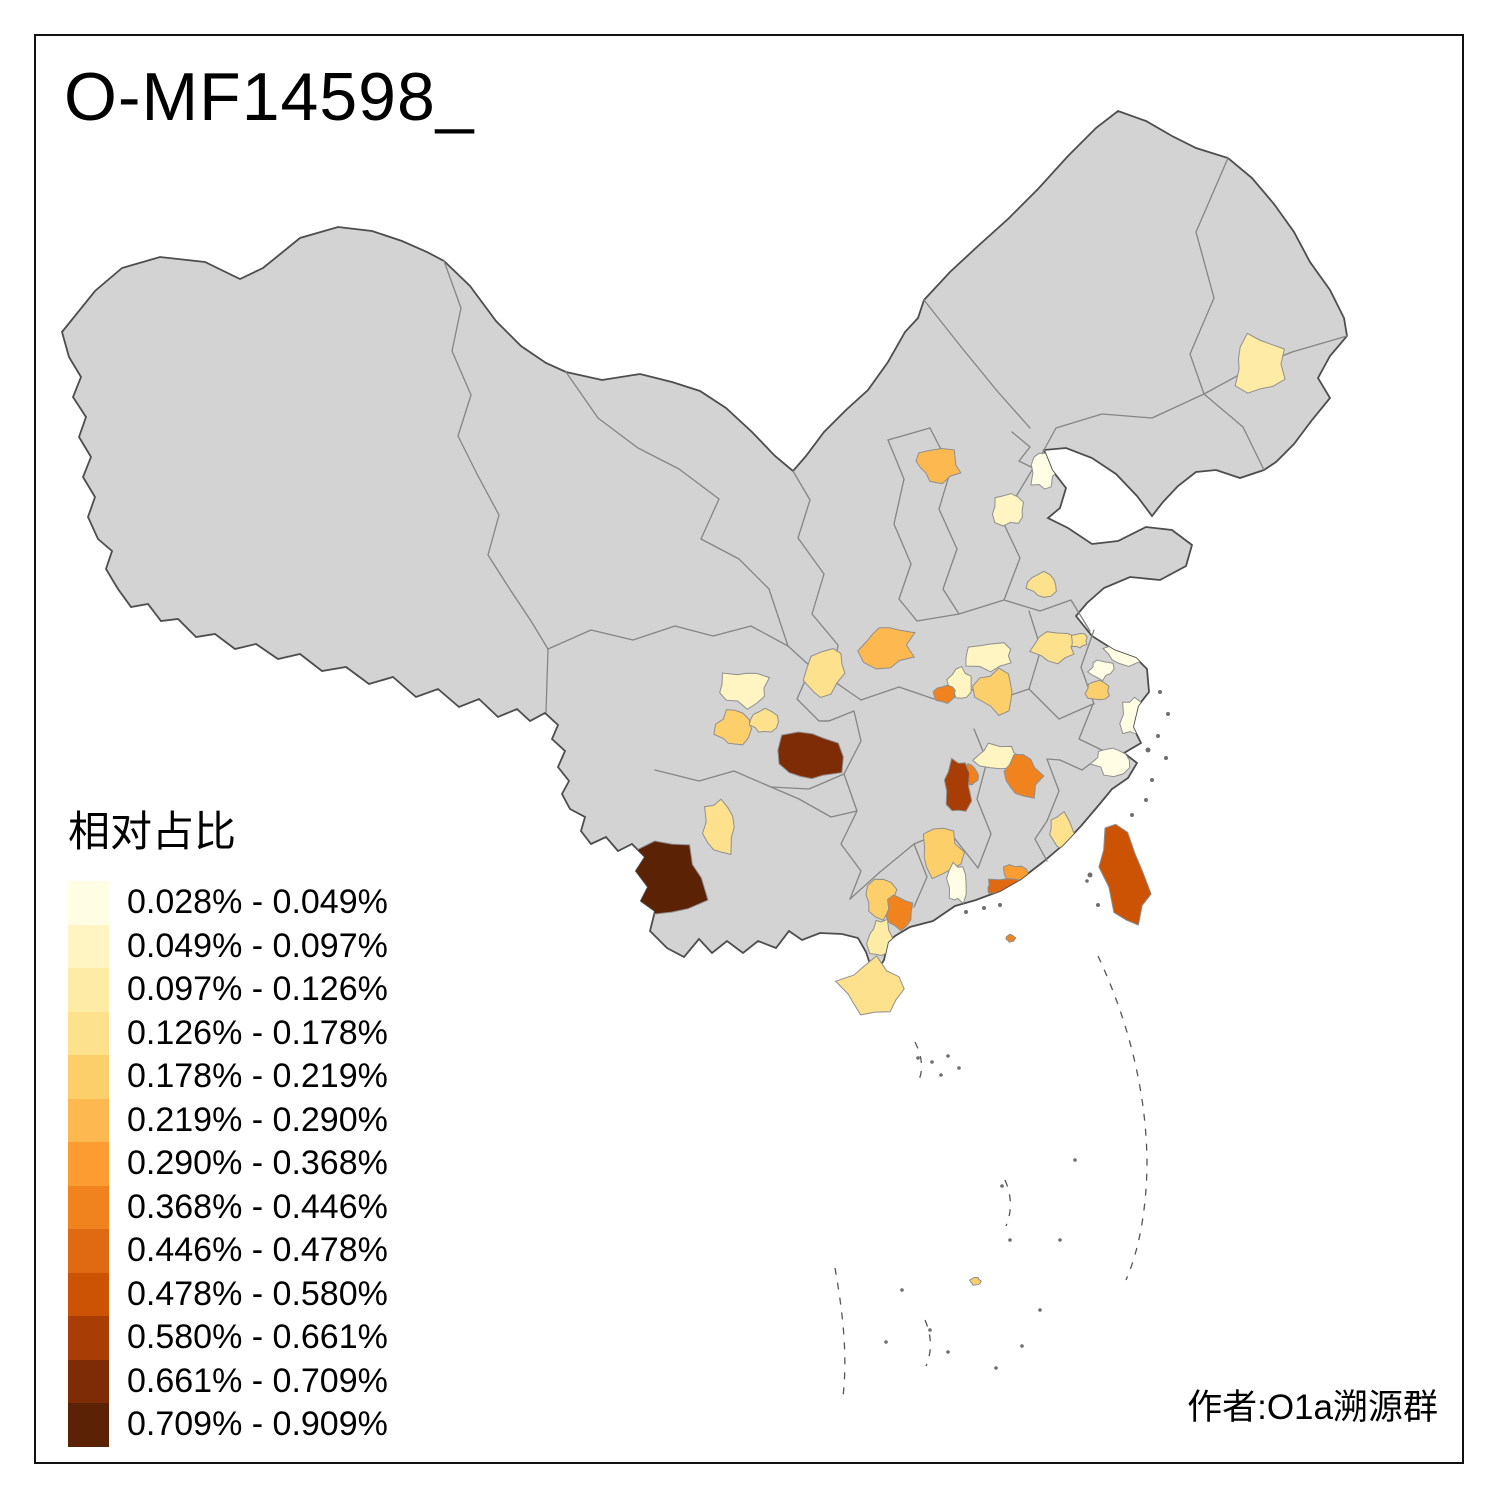 The height and width of the screenshot is (1500, 1500). I want to click on legend-row: 0.219% - 0.290%, so click(228, 1120).